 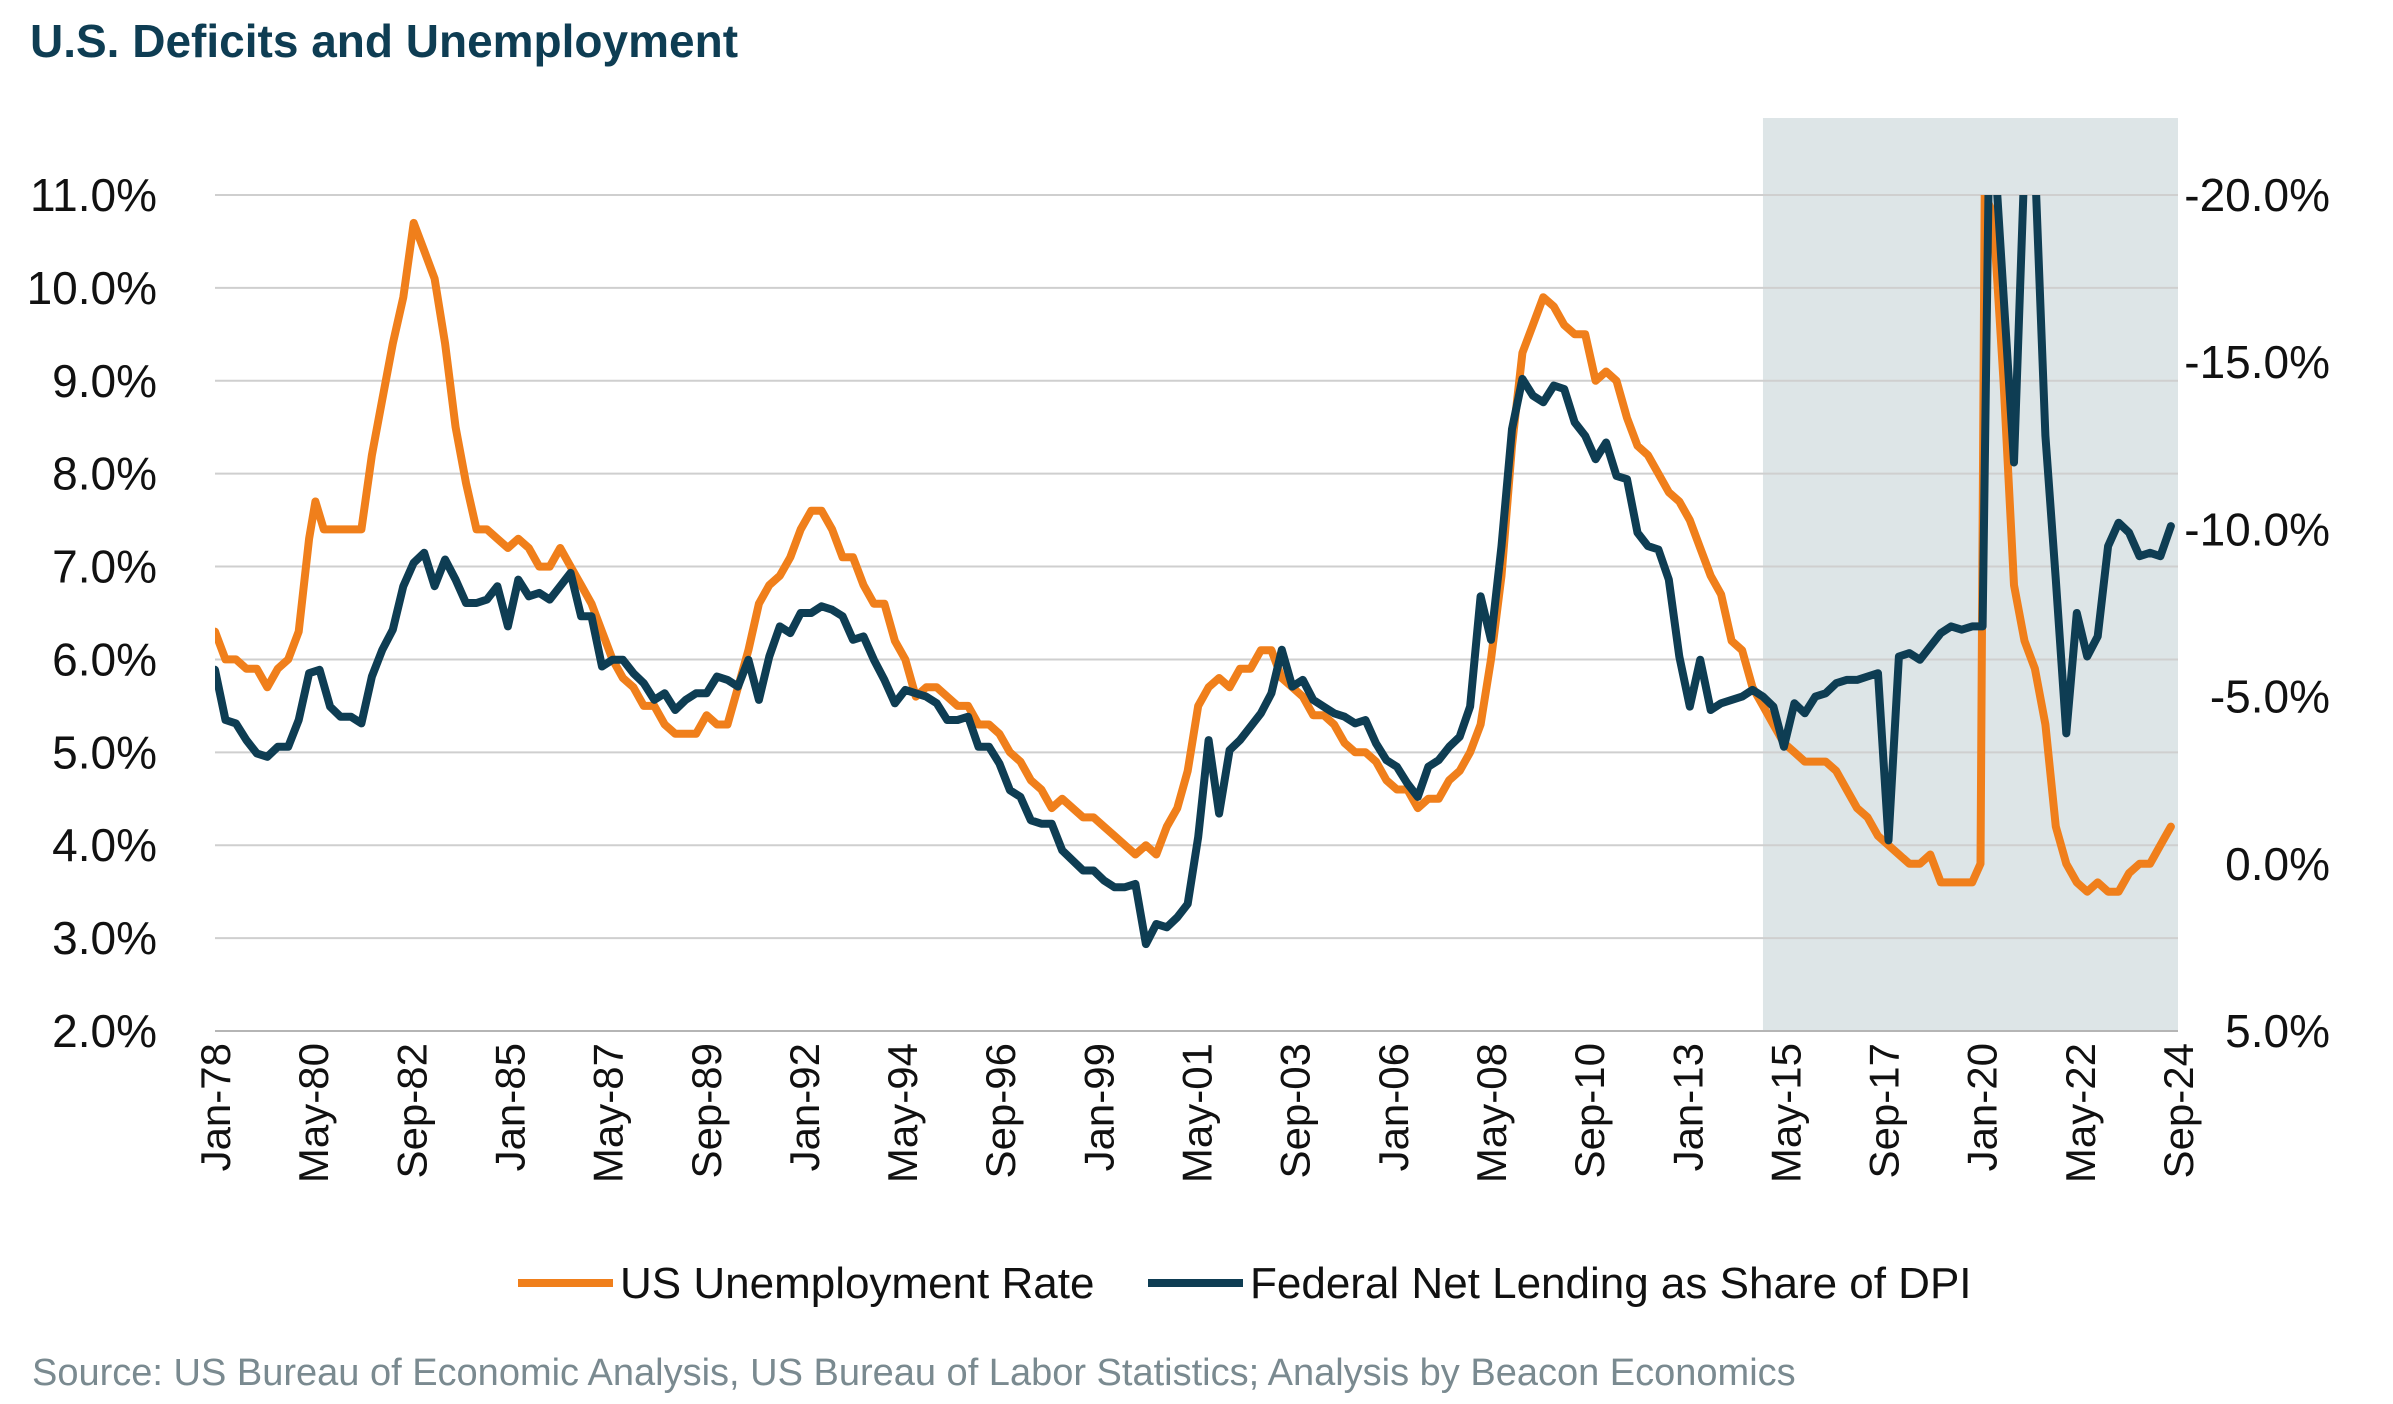 What do you see at coordinates (104, 1031) in the screenshot?
I see `left-tick-label: 2.0%` at bounding box center [104, 1031].